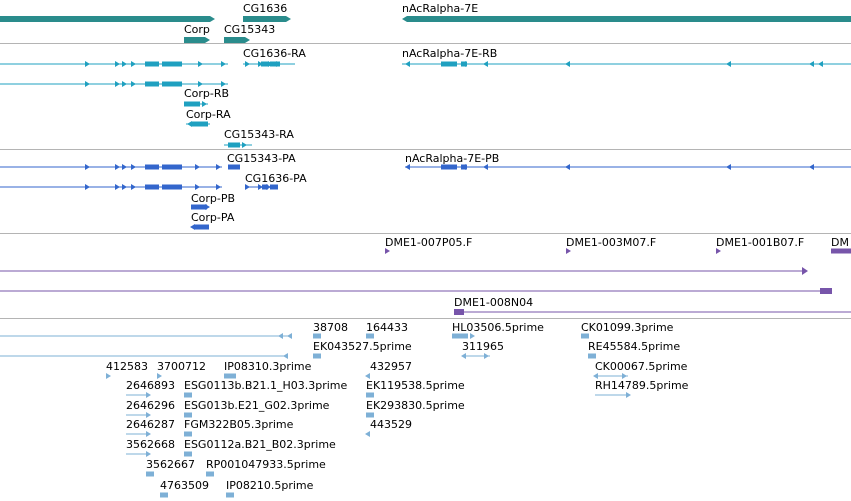  Describe the element at coordinates (213, 198) in the screenshot. I see `protein-label-corp-pb: Corp-PB` at that location.